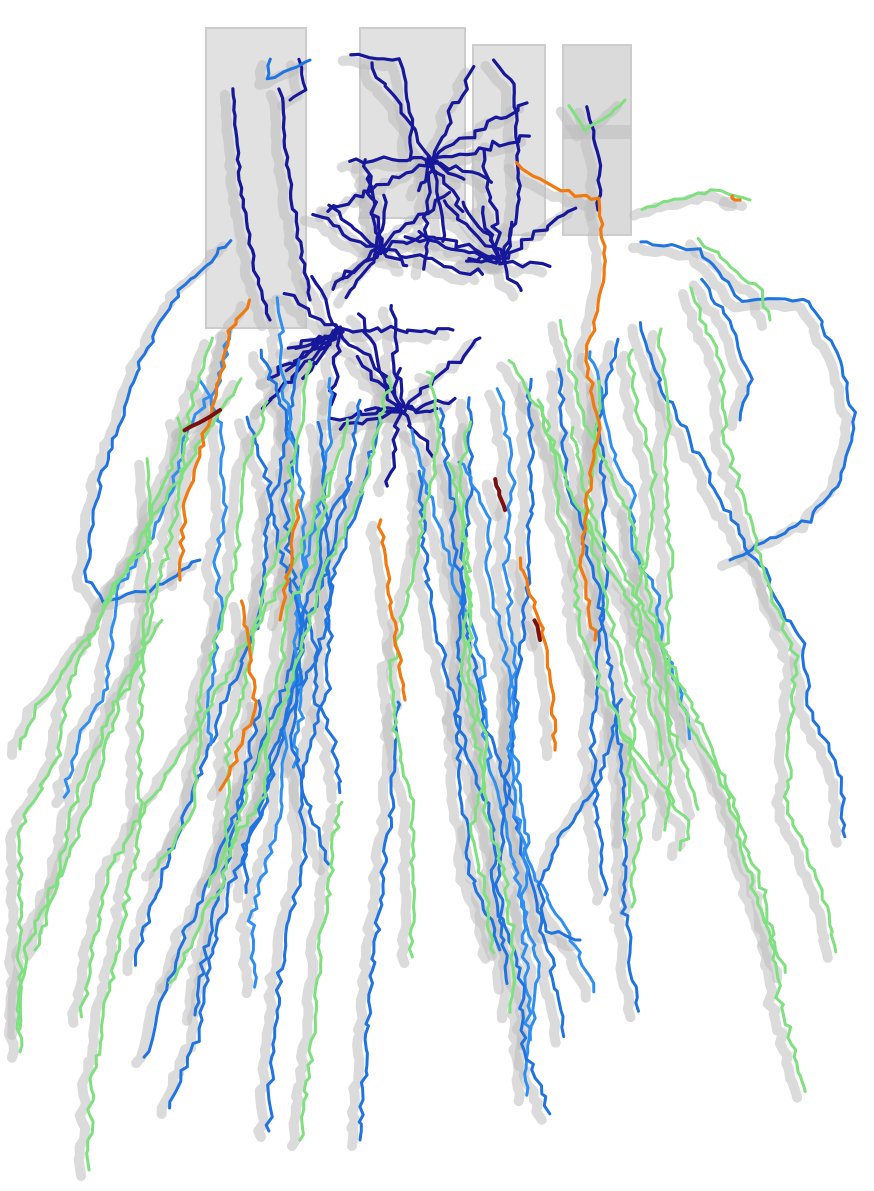  Describe the element at coordinates (728, 204) in the screenshot. I see `orange-root-shadow` at that location.